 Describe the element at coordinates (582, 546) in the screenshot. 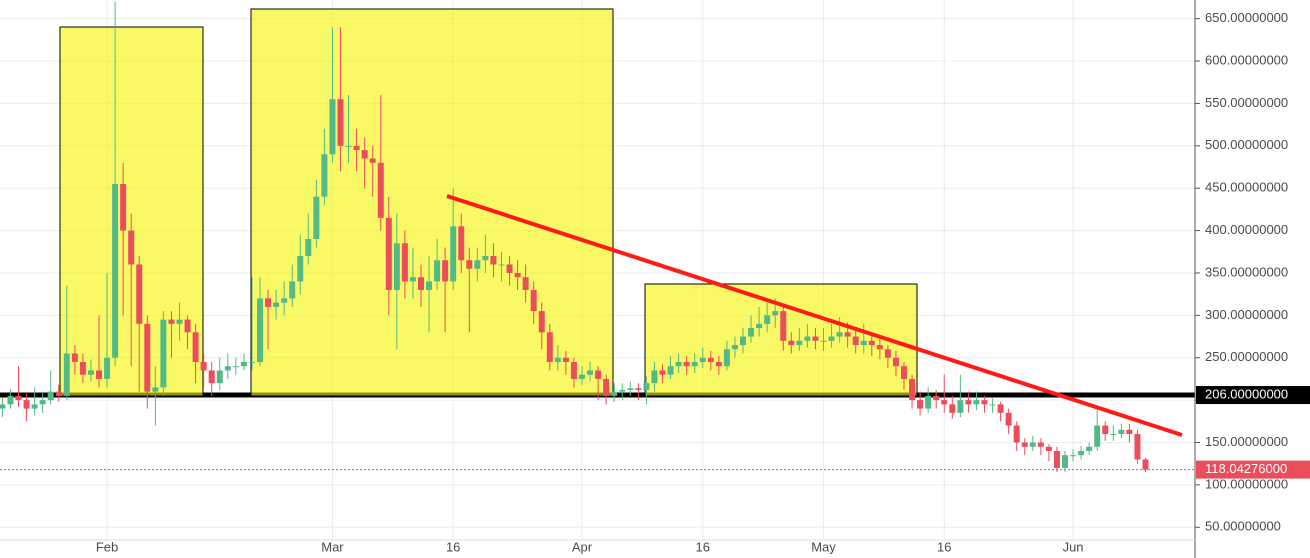

I see `x-tick-label: Apr` at that location.